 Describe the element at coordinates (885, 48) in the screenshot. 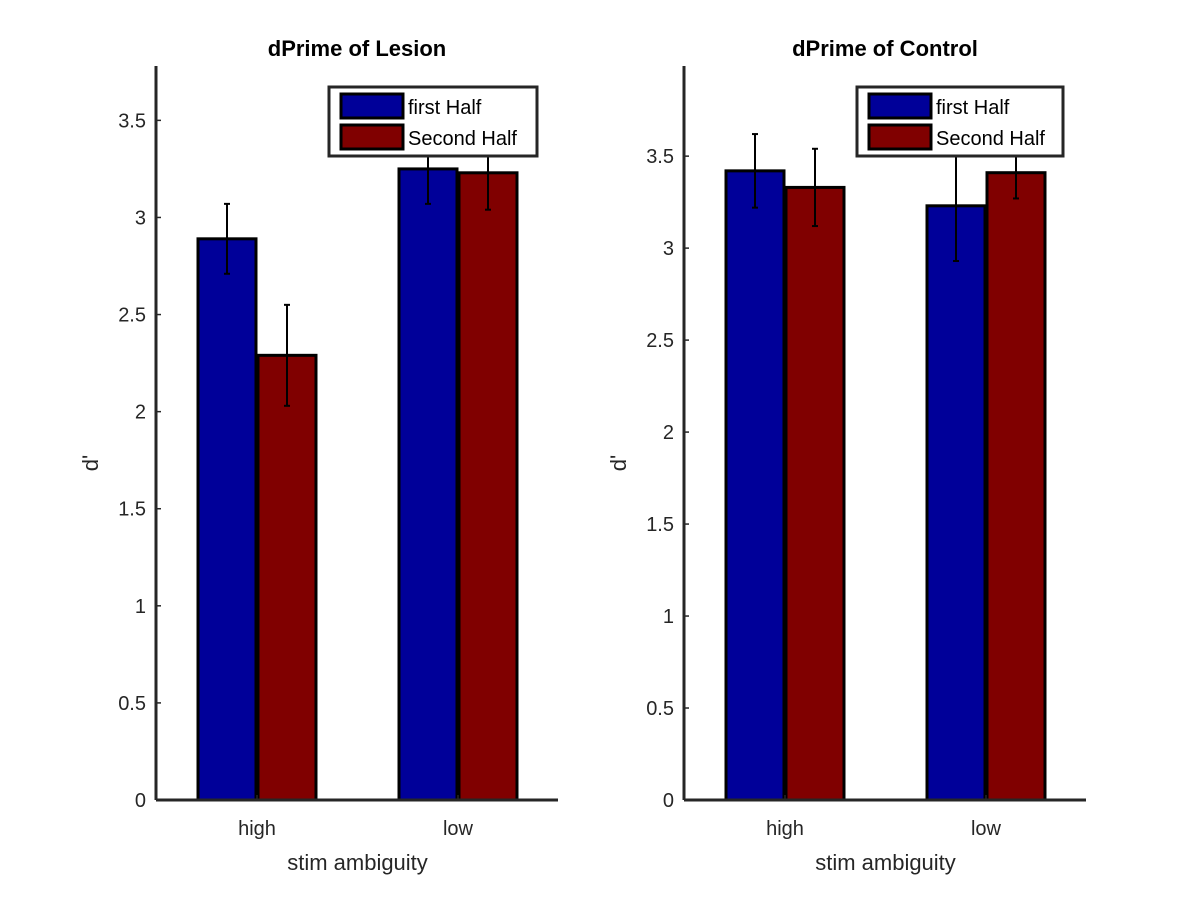

I see `chart-title: dPrime of Control` at that location.